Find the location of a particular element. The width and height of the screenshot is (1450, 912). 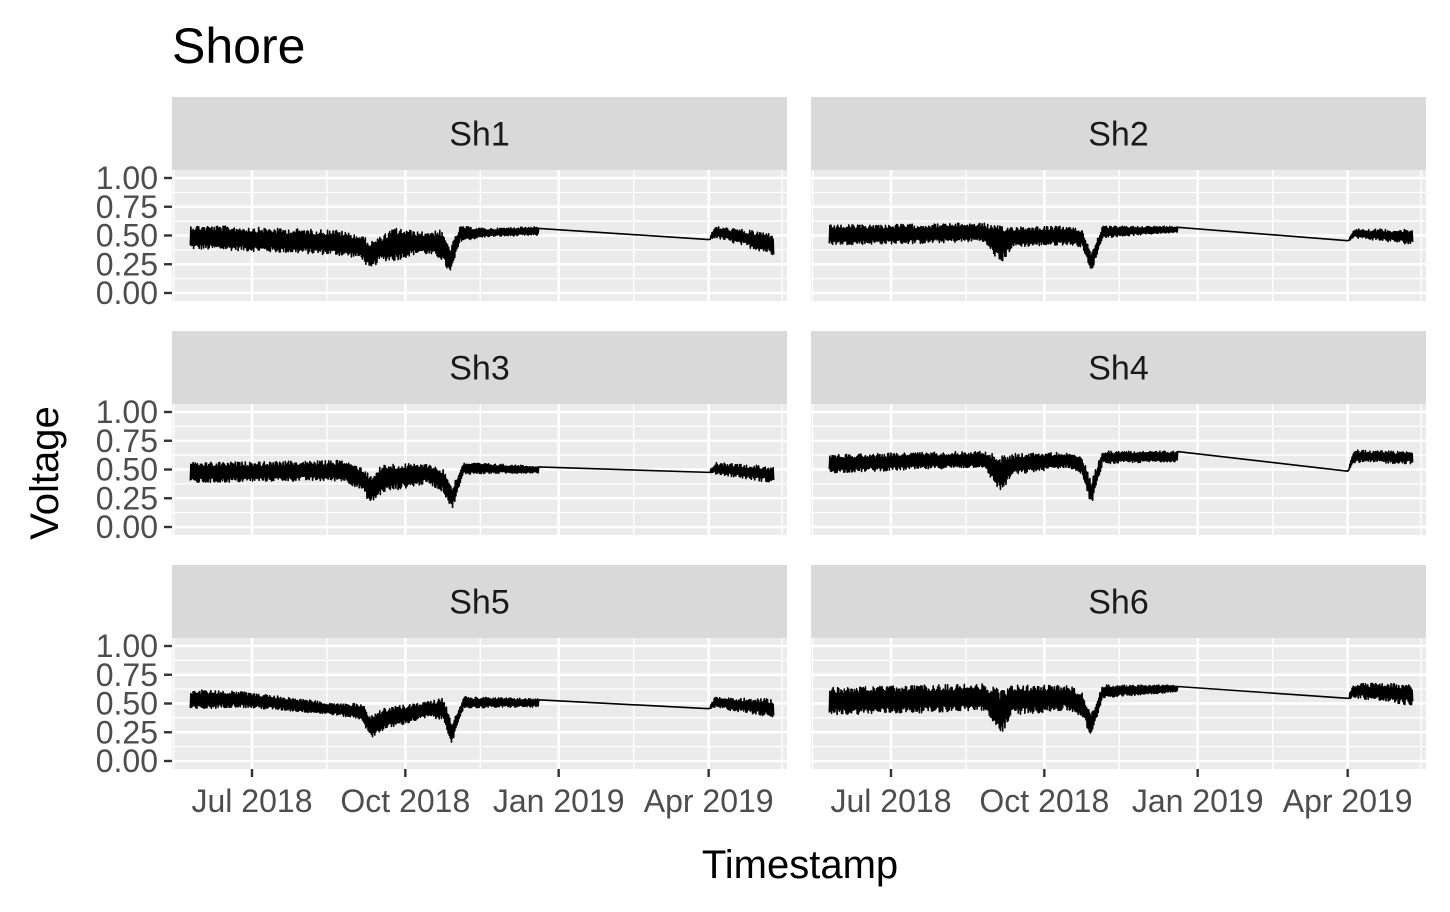

facet-sh1: Sh1 0.000.250.500.751.00 is located at coordinates (441, 204).